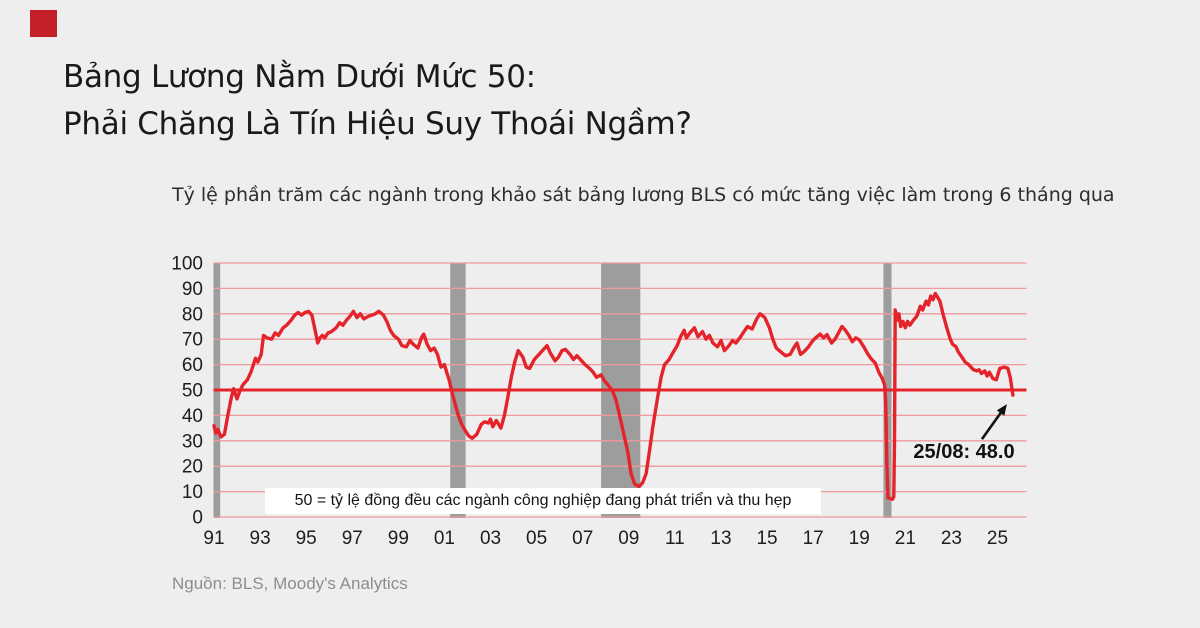  Describe the element at coordinates (260, 538) in the screenshot. I see `x-axis-tick-label: 93` at that location.